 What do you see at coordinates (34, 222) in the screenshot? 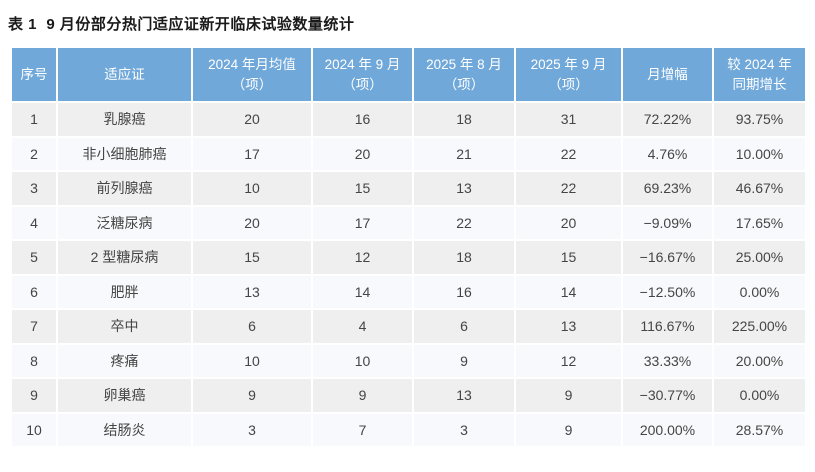
I see `cell-serial: 4` at bounding box center [34, 222].